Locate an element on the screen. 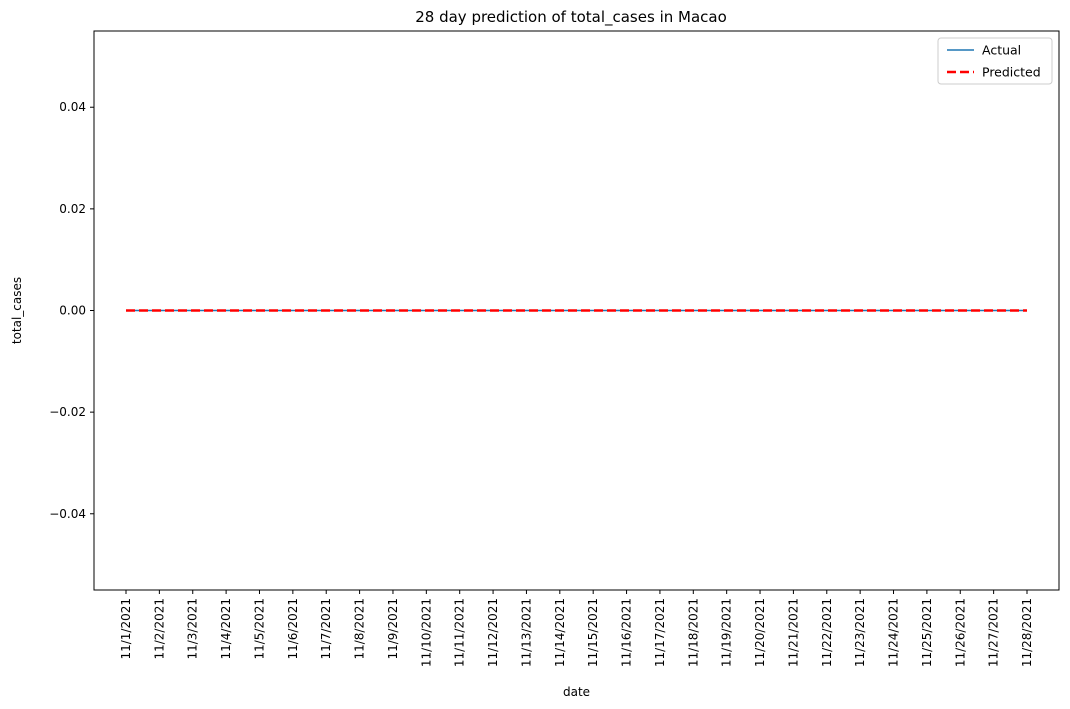  x-tick-label: 11/15/2021 is located at coordinates (593, 632).